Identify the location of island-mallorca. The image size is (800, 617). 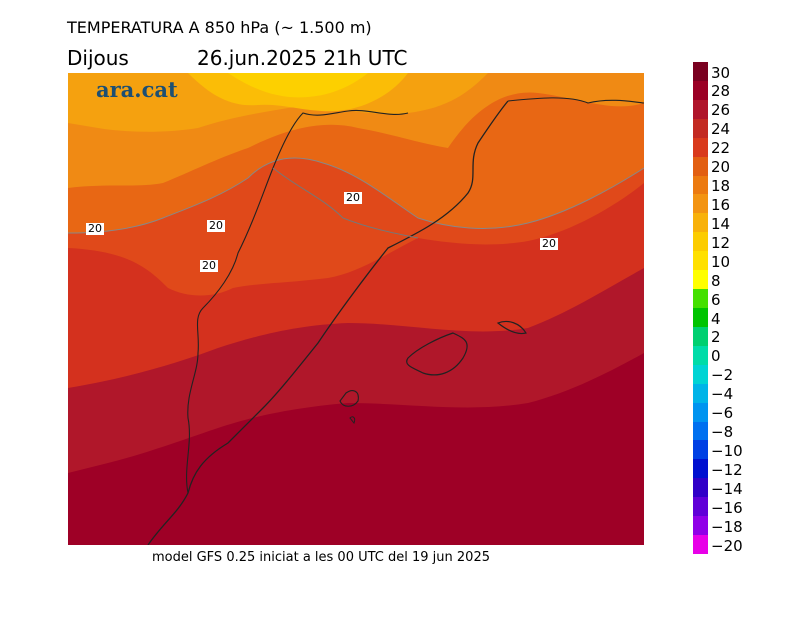
(437, 354).